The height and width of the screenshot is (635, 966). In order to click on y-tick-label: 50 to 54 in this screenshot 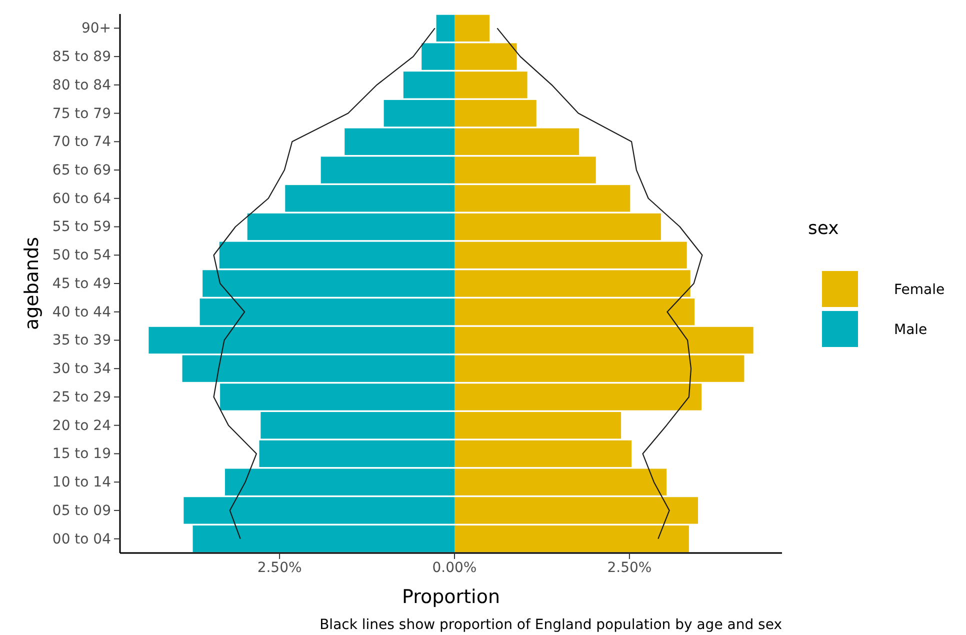, I will do `click(82, 256)`.